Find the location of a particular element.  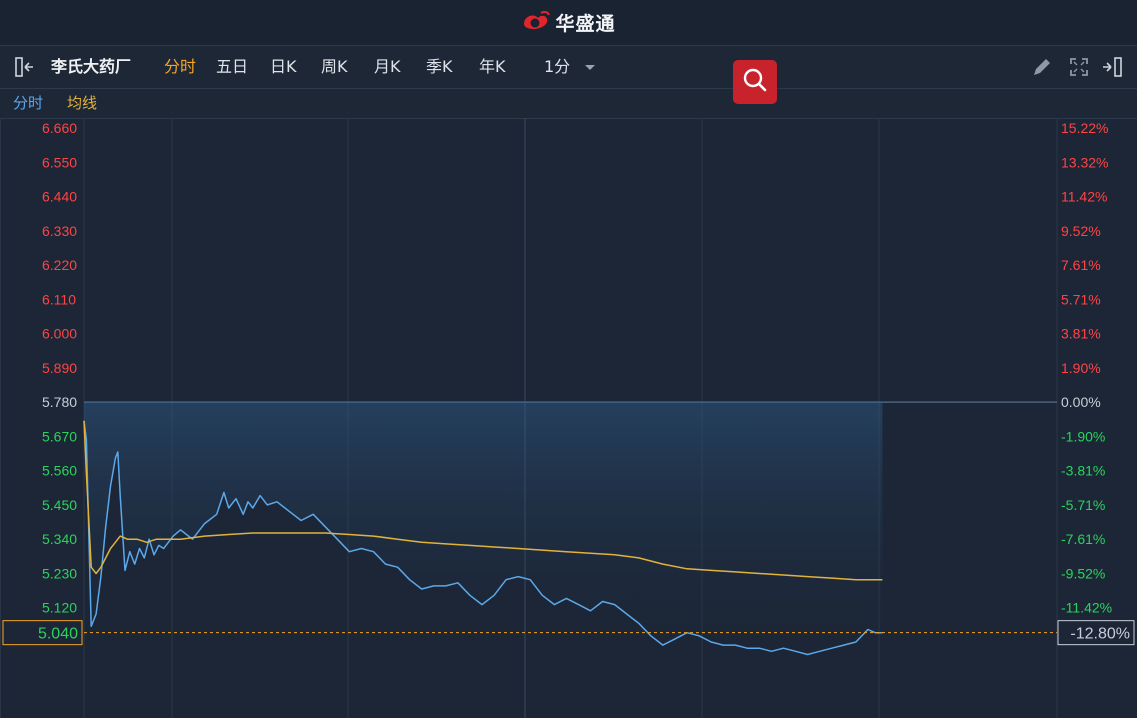

y-tick-left: 5.780 is located at coordinates (59, 402).